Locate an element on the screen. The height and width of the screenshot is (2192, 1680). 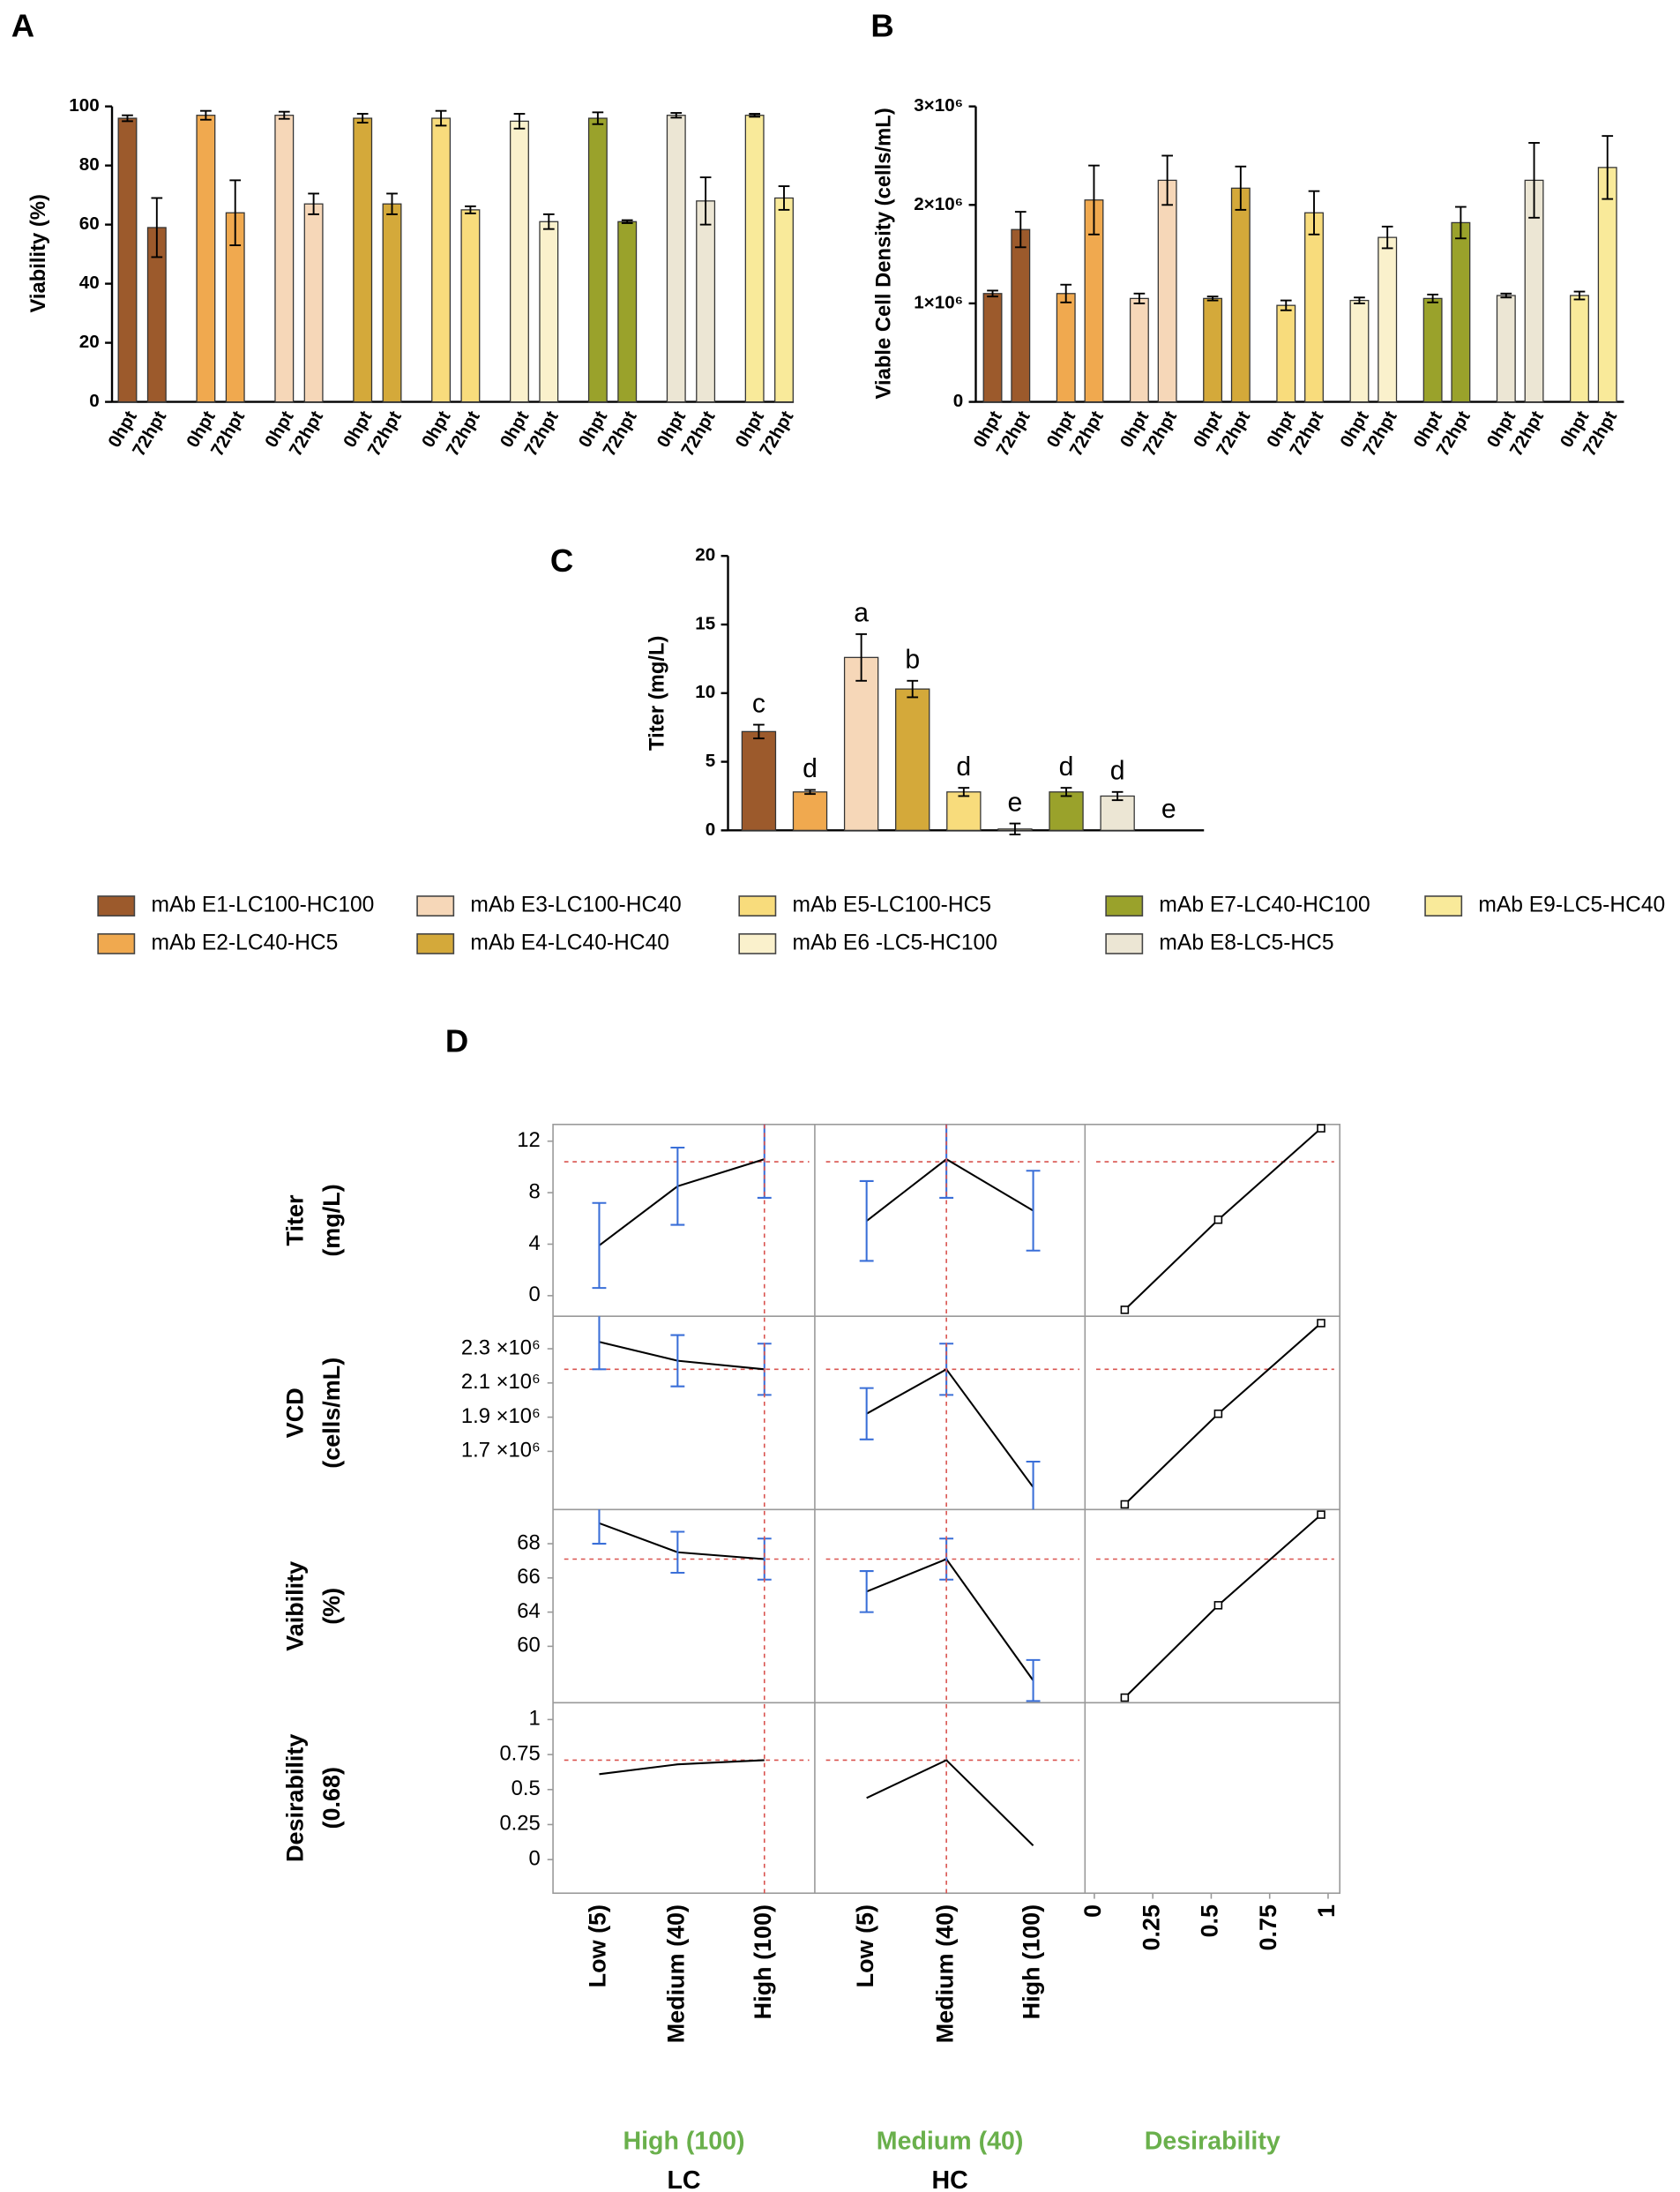
legend-label: mAb E1-LC100-HC100 is located at coordinates (262, 905).